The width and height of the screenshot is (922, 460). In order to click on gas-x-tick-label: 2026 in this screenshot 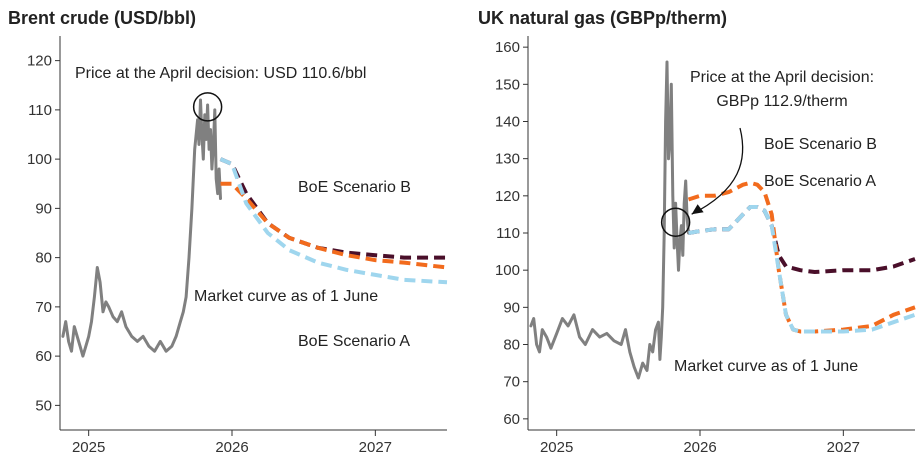, I will do `click(699, 447)`.